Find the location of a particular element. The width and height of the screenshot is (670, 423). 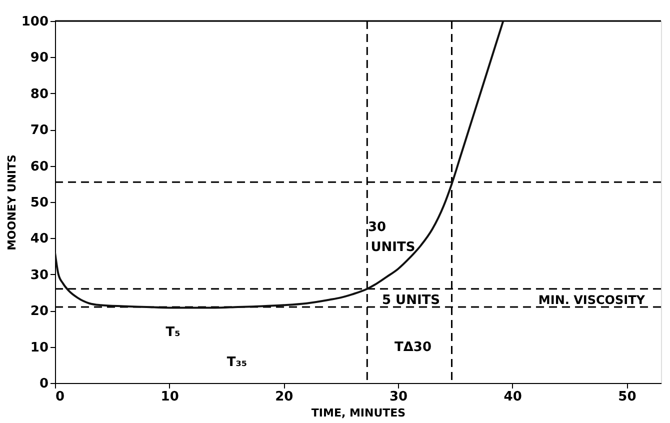

x-tick-label: 50 is located at coordinates (627, 397).